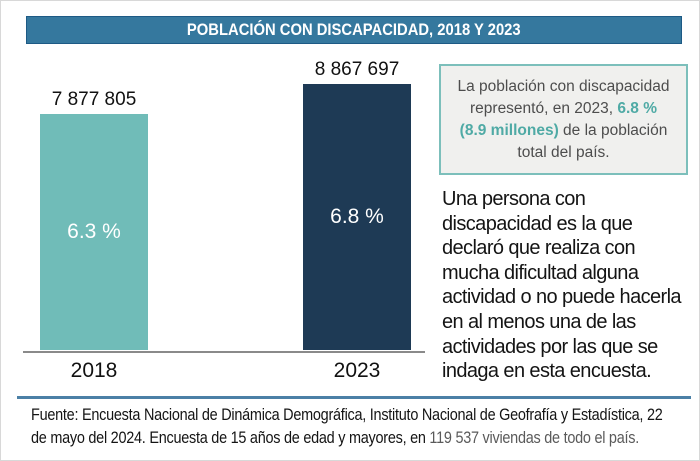 This screenshot has width=700, height=461. I want to click on footer-divider-line, so click(354, 397).